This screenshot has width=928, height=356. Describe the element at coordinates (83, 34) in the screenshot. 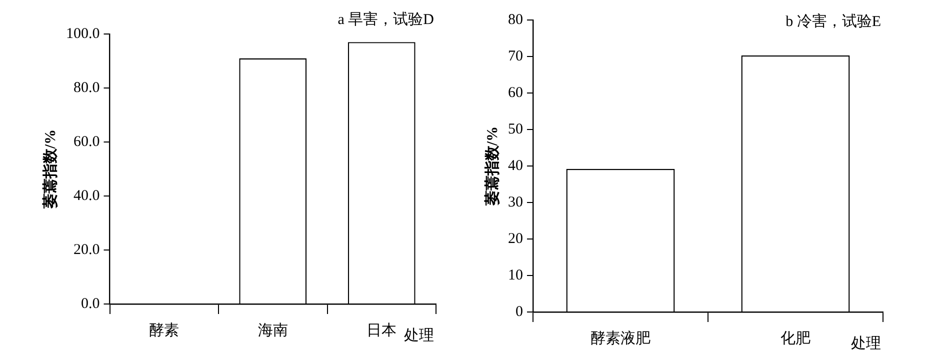

I see `y-tick-label: 100.0` at that location.